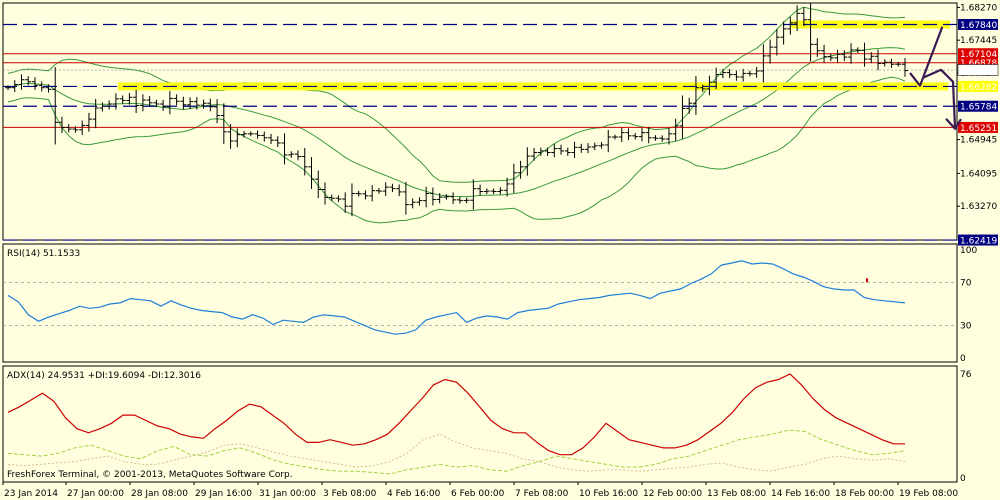  I want to click on price-tick-label: 1.63270, so click(978, 207).